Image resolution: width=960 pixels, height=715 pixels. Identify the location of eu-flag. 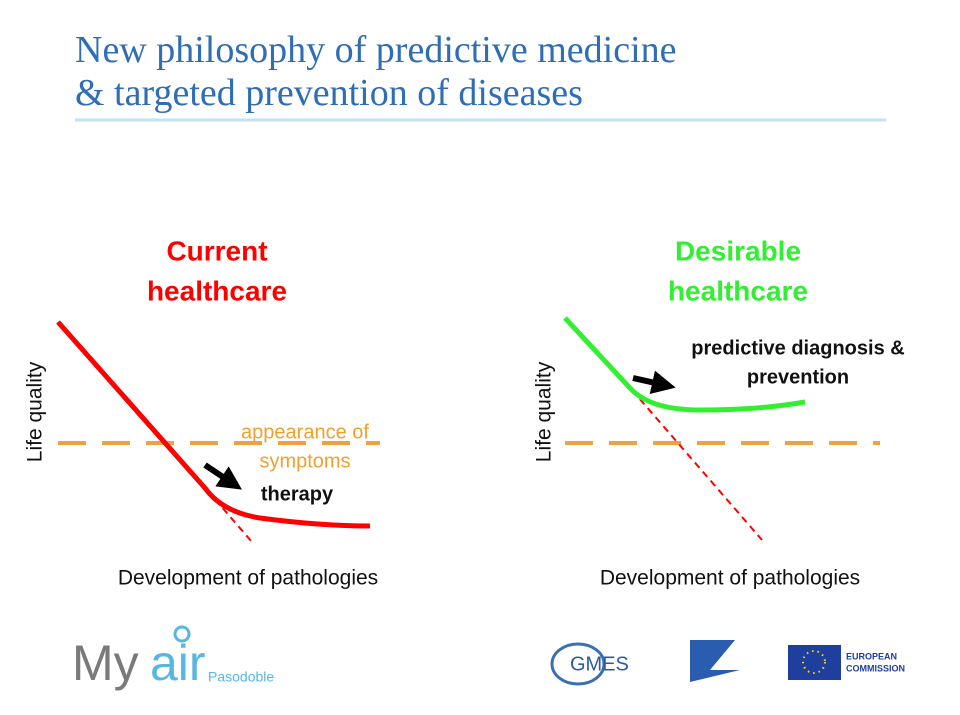
(814, 662).